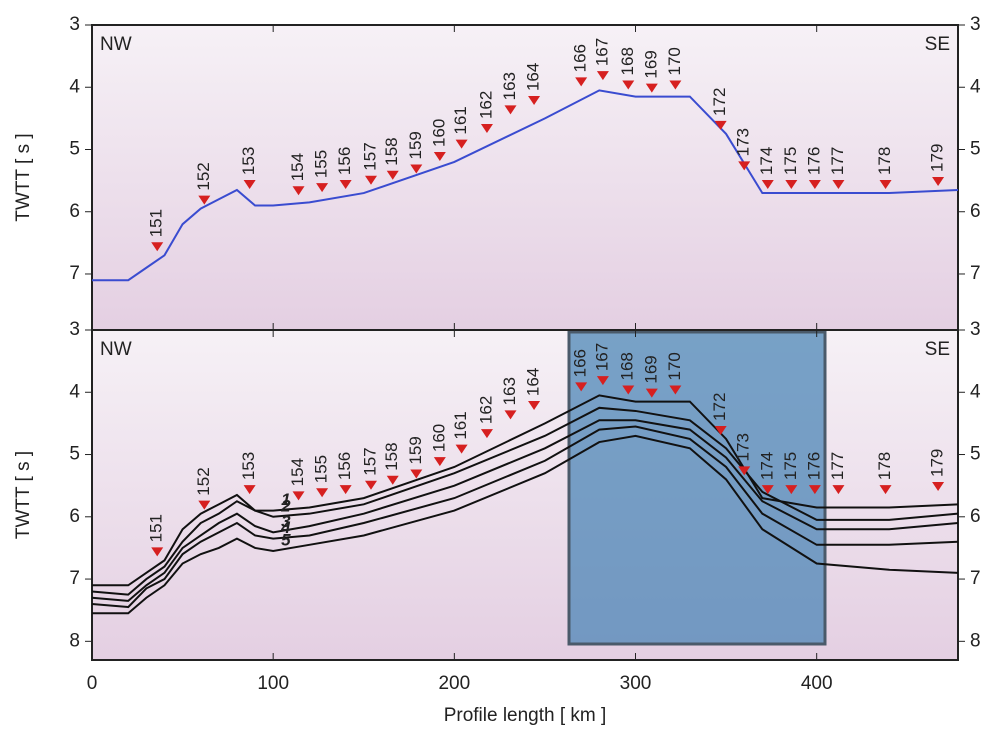 The width and height of the screenshot is (1005, 743). What do you see at coordinates (674, 366) in the screenshot?
I see `station-label: 170` at bounding box center [674, 366].